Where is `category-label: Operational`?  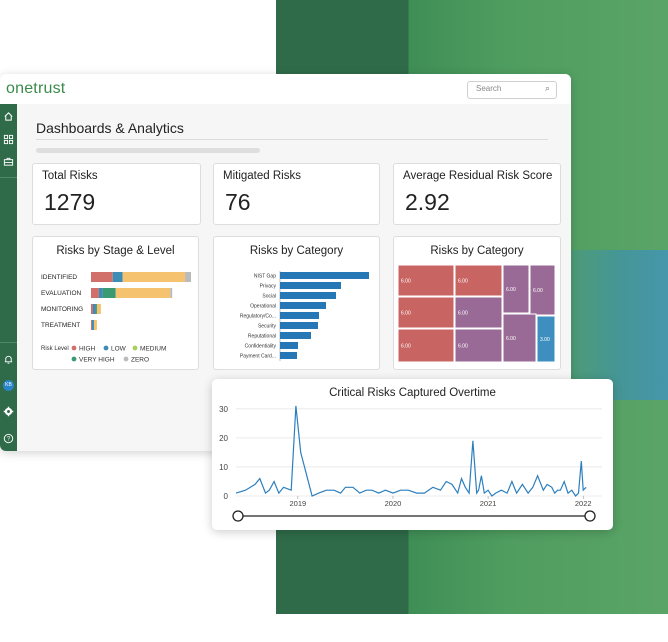 category-label: Operational is located at coordinates (263, 307).